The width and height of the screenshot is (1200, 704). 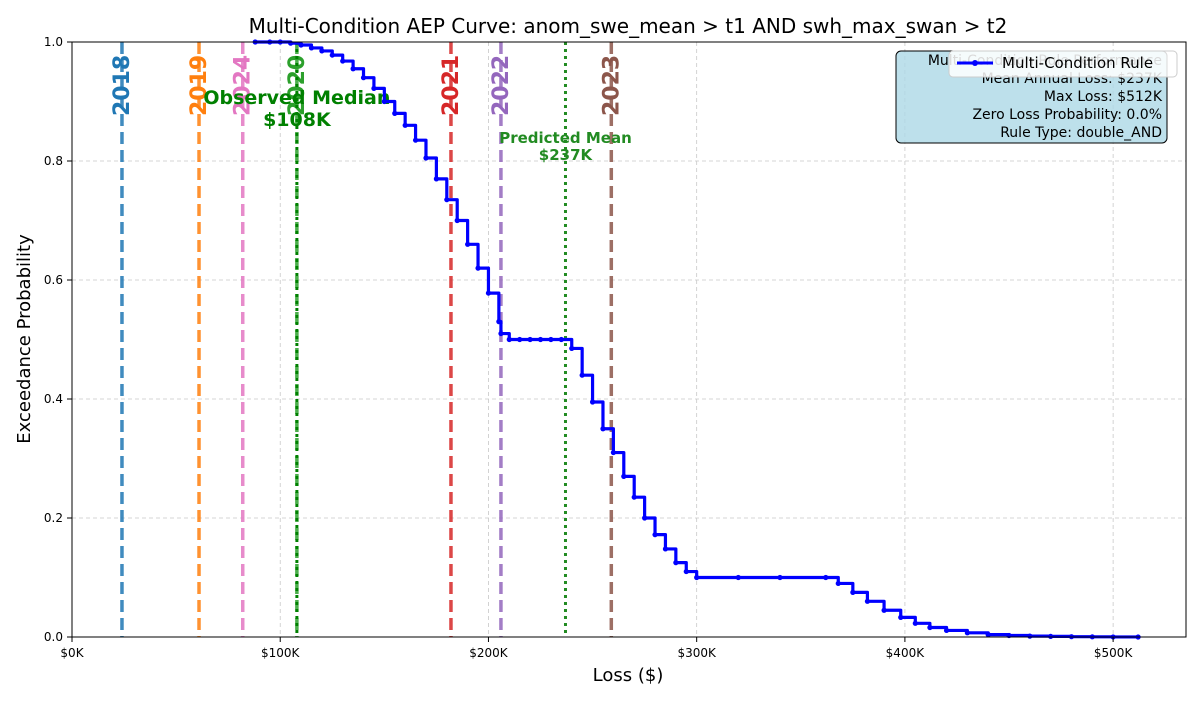 What do you see at coordinates (697, 653) in the screenshot?
I see `x-tick-label: $300K` at bounding box center [697, 653].